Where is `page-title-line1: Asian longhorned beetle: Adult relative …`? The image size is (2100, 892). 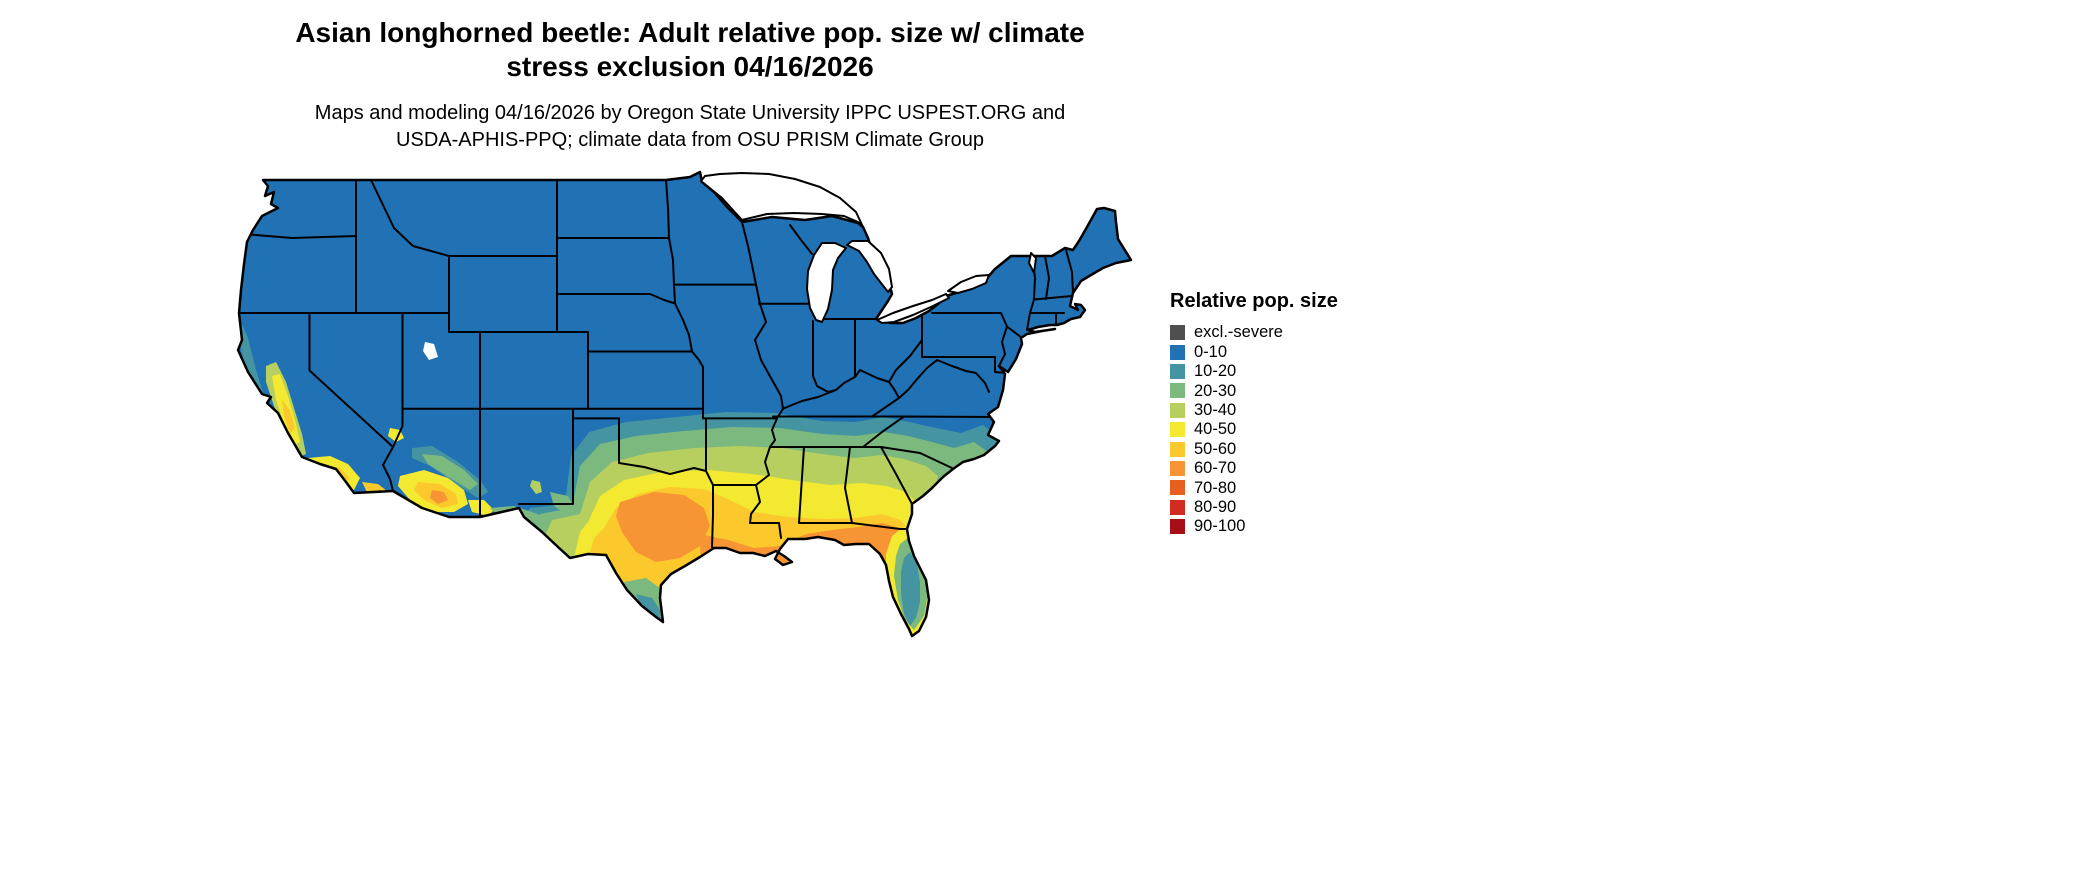
page-title-line1: Asian longhorned beetle: Adult relative … is located at coordinates (690, 32).